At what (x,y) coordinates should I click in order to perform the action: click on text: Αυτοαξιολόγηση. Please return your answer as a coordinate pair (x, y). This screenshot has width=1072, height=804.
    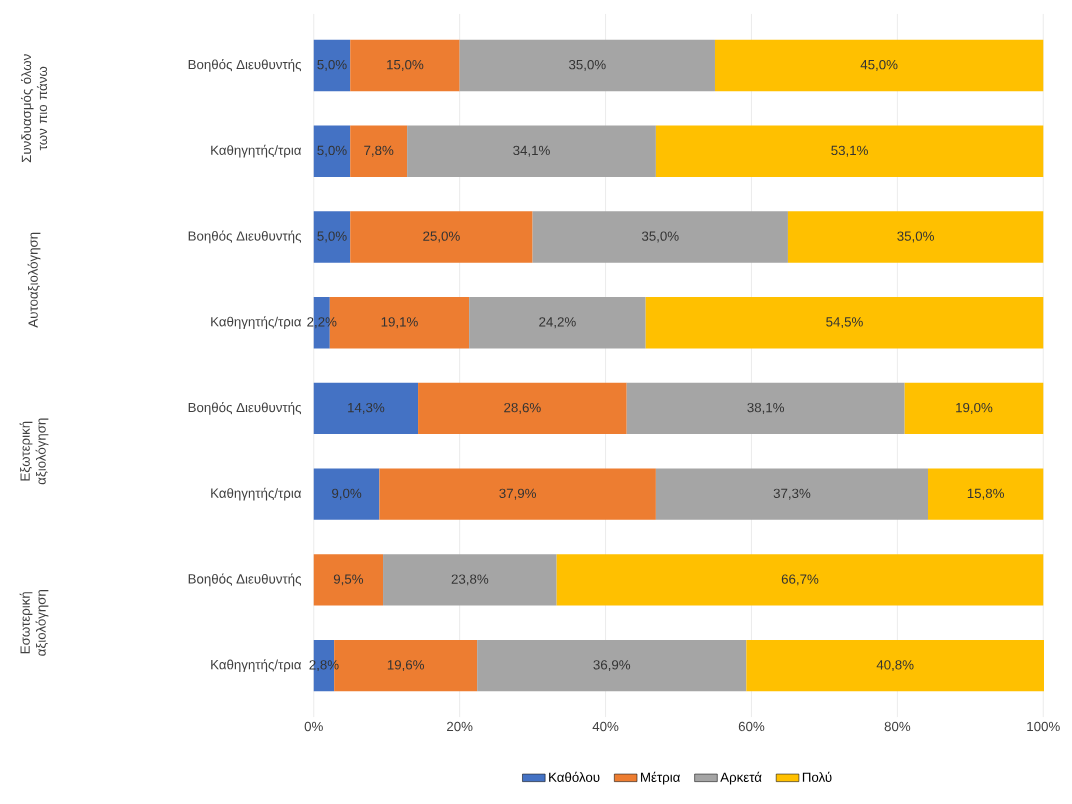
    Looking at the image, I should click on (34, 280).